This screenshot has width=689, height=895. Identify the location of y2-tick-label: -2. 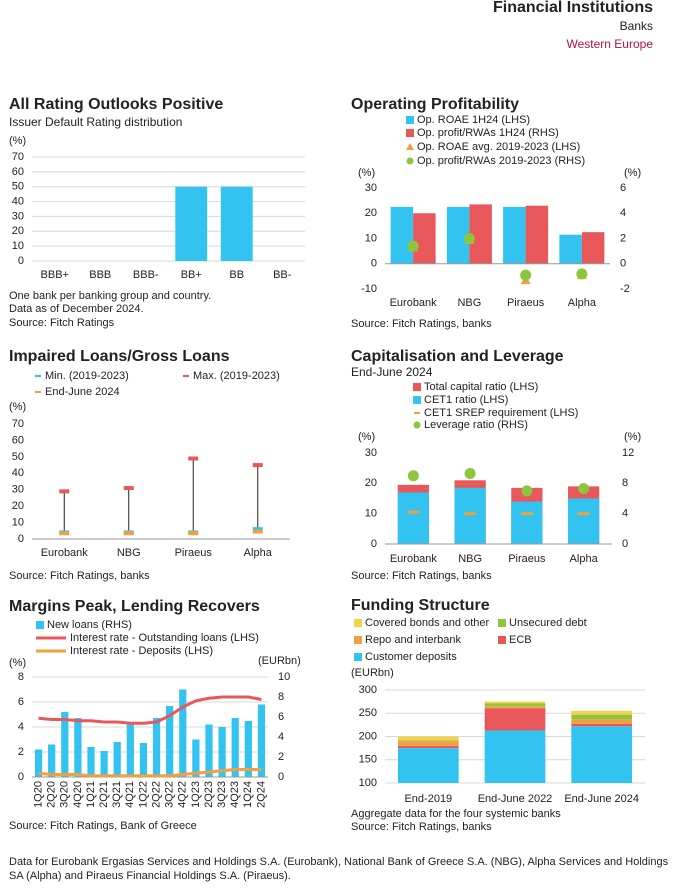
(625, 289).